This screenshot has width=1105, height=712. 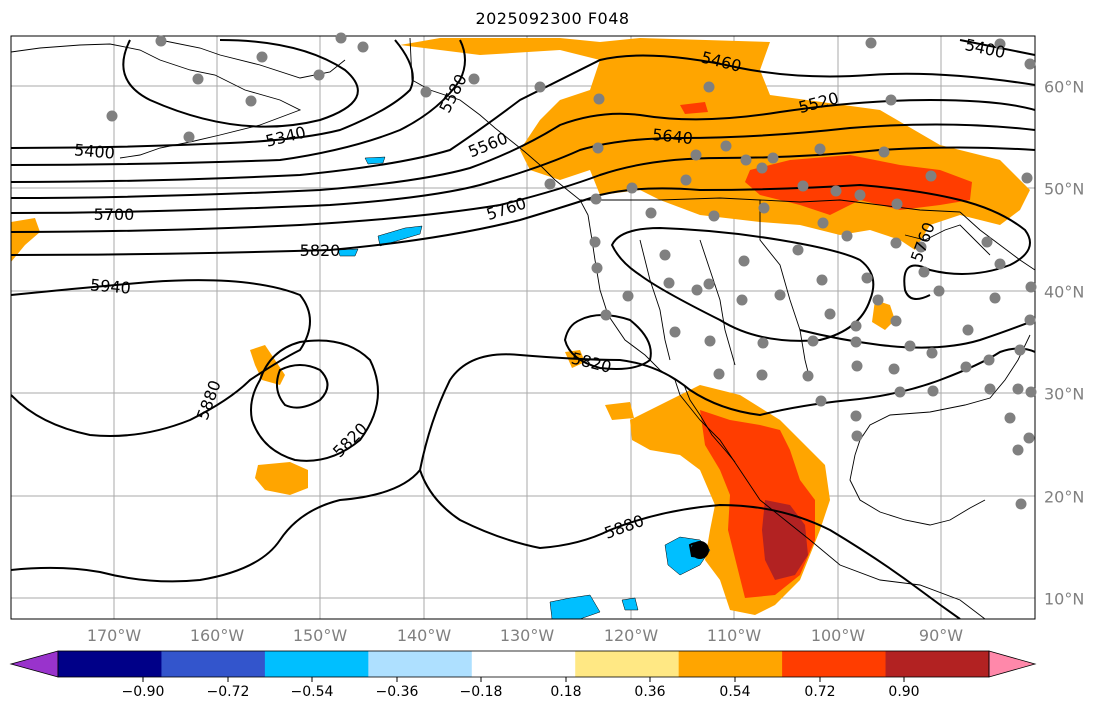 What do you see at coordinates (941, 635) in the screenshot?
I see `lon-label: 90°W` at bounding box center [941, 635].